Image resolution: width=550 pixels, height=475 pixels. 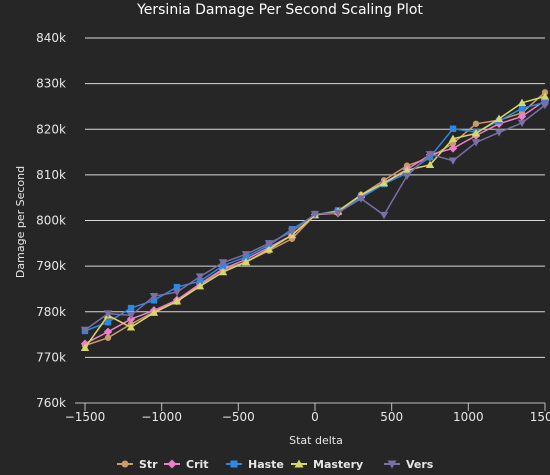 I want to click on y-tick-label: 800k, so click(x=51, y=221).